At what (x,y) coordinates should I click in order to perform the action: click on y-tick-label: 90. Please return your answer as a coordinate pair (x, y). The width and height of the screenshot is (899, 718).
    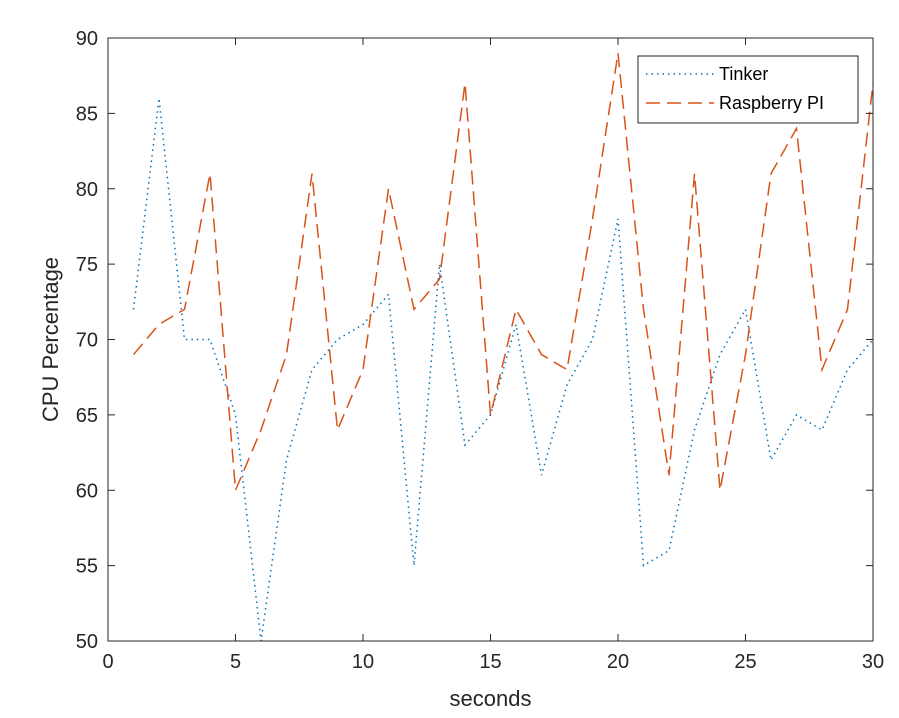
    Looking at the image, I should click on (87, 39).